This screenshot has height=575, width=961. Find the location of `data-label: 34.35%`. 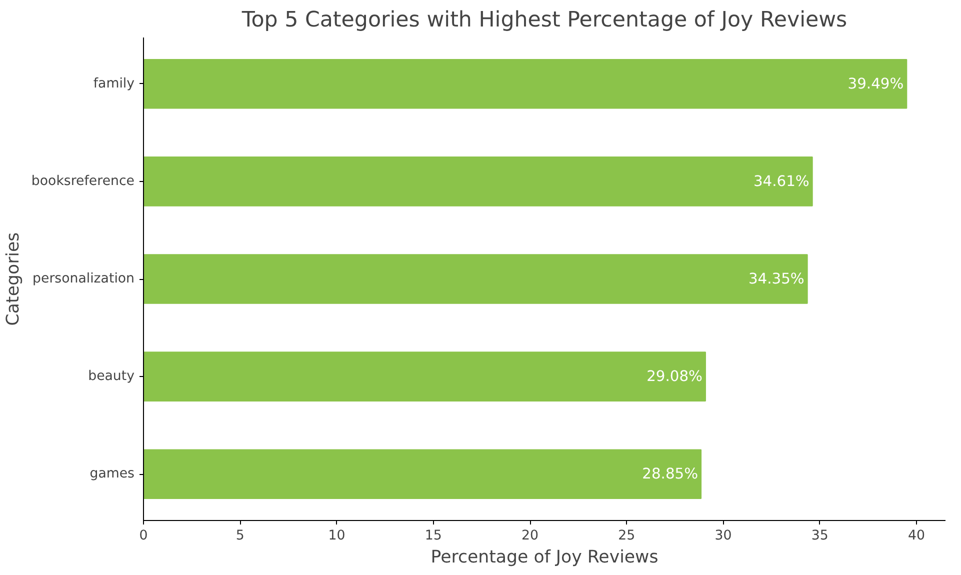

data-label: 34.35% is located at coordinates (776, 279).